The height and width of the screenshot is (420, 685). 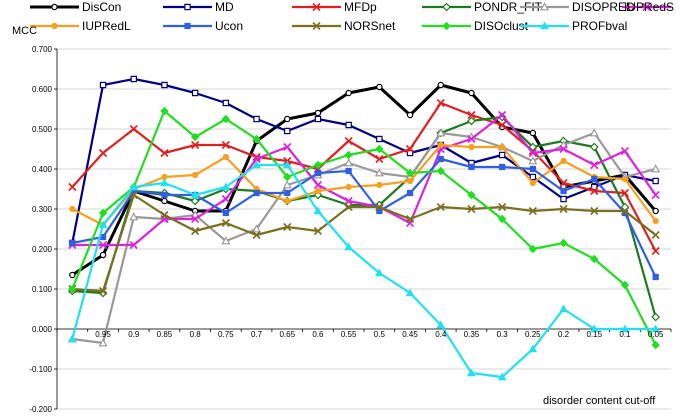 I want to click on legend-marker-pondr-fit, so click(x=446, y=7).